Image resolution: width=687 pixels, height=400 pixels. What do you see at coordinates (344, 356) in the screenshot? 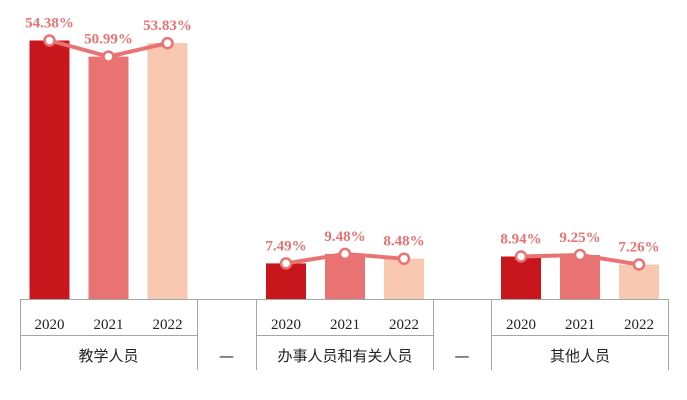
I see `group-label: 办事人员和有关人员` at bounding box center [344, 356].